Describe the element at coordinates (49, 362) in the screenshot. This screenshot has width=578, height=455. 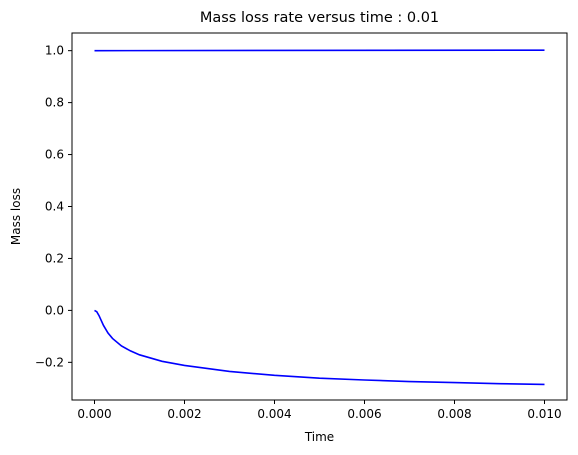
I see `y-tick-label: −0.2` at that location.